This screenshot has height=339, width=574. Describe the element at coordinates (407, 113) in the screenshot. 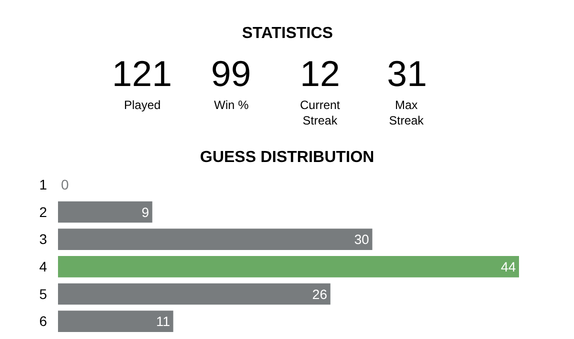

I see `text: Max Streak` at that location.